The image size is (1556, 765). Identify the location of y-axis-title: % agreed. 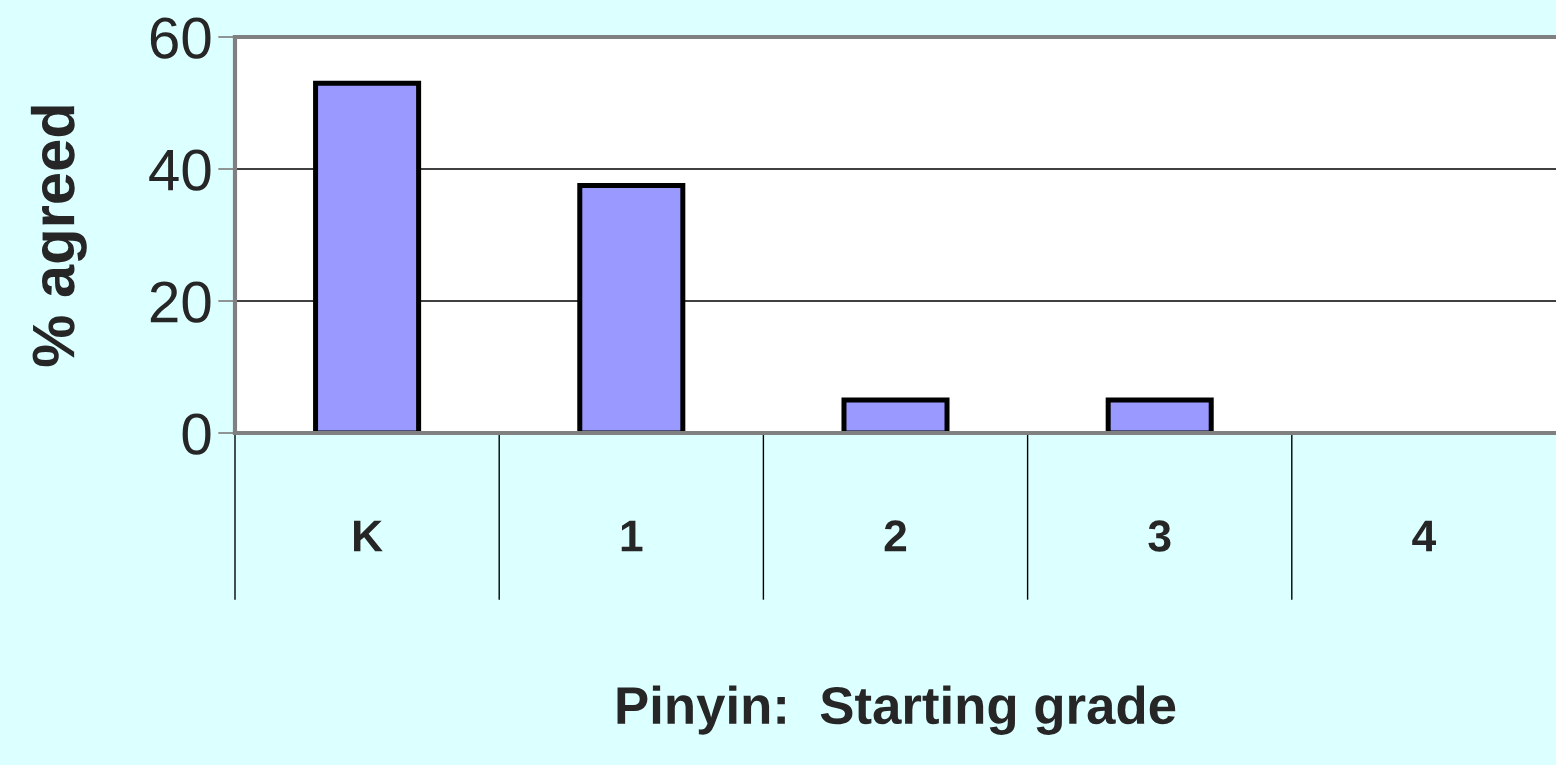
(58, 236).